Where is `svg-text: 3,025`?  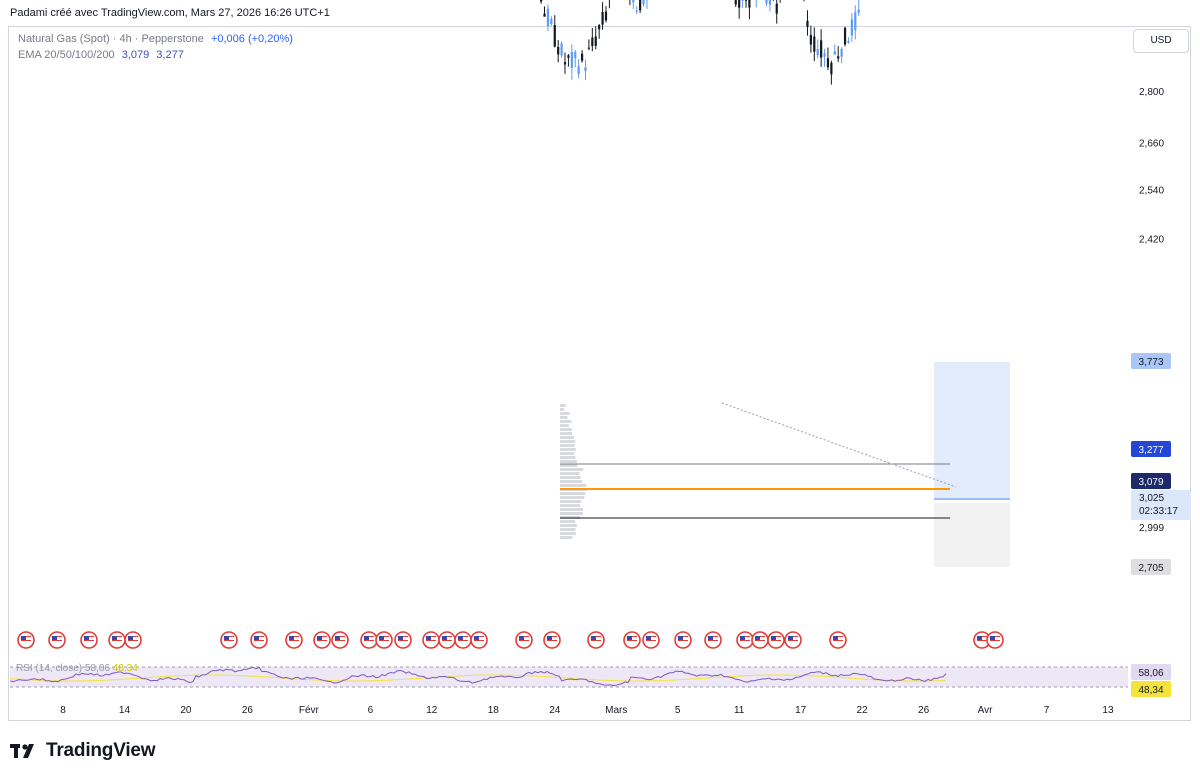
svg-text: 3,025 is located at coordinates (1151, 498).